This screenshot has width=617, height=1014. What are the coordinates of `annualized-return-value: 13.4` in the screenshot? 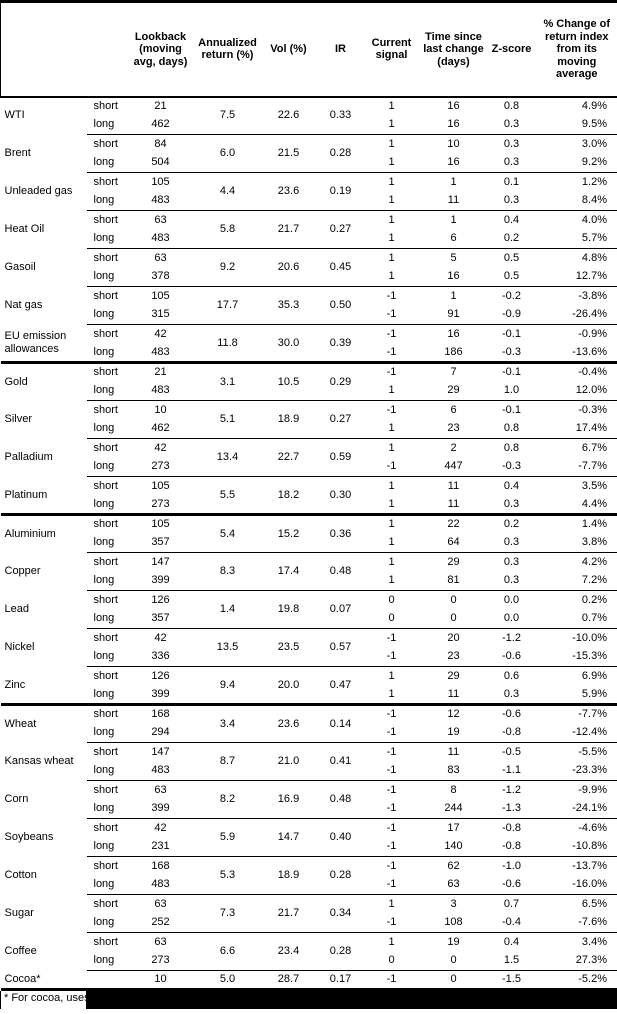 It's located at (227, 457).